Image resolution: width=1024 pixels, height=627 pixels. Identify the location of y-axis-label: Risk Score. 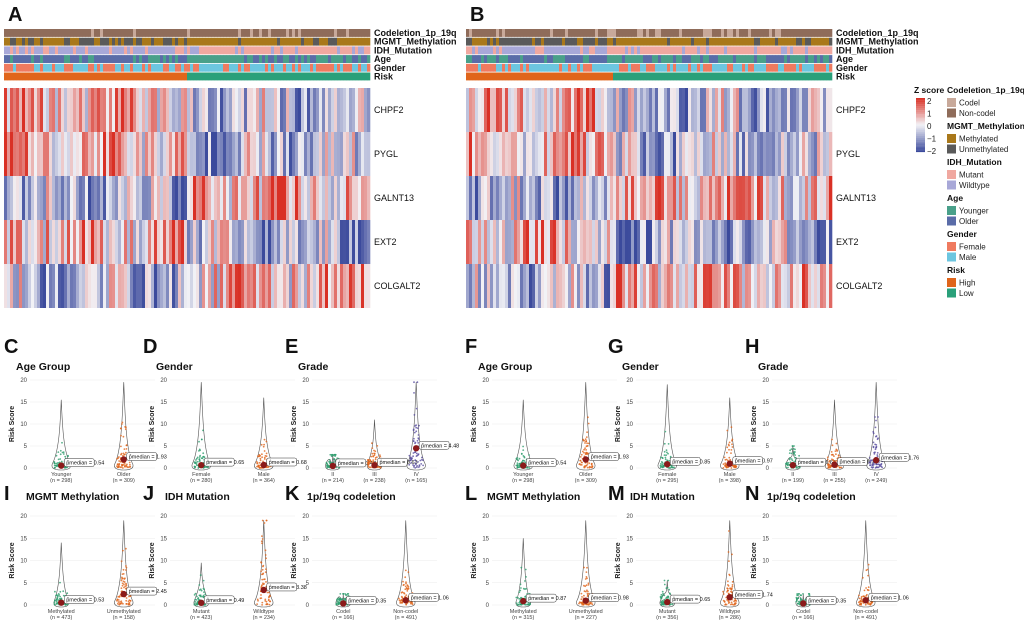
(152, 424).